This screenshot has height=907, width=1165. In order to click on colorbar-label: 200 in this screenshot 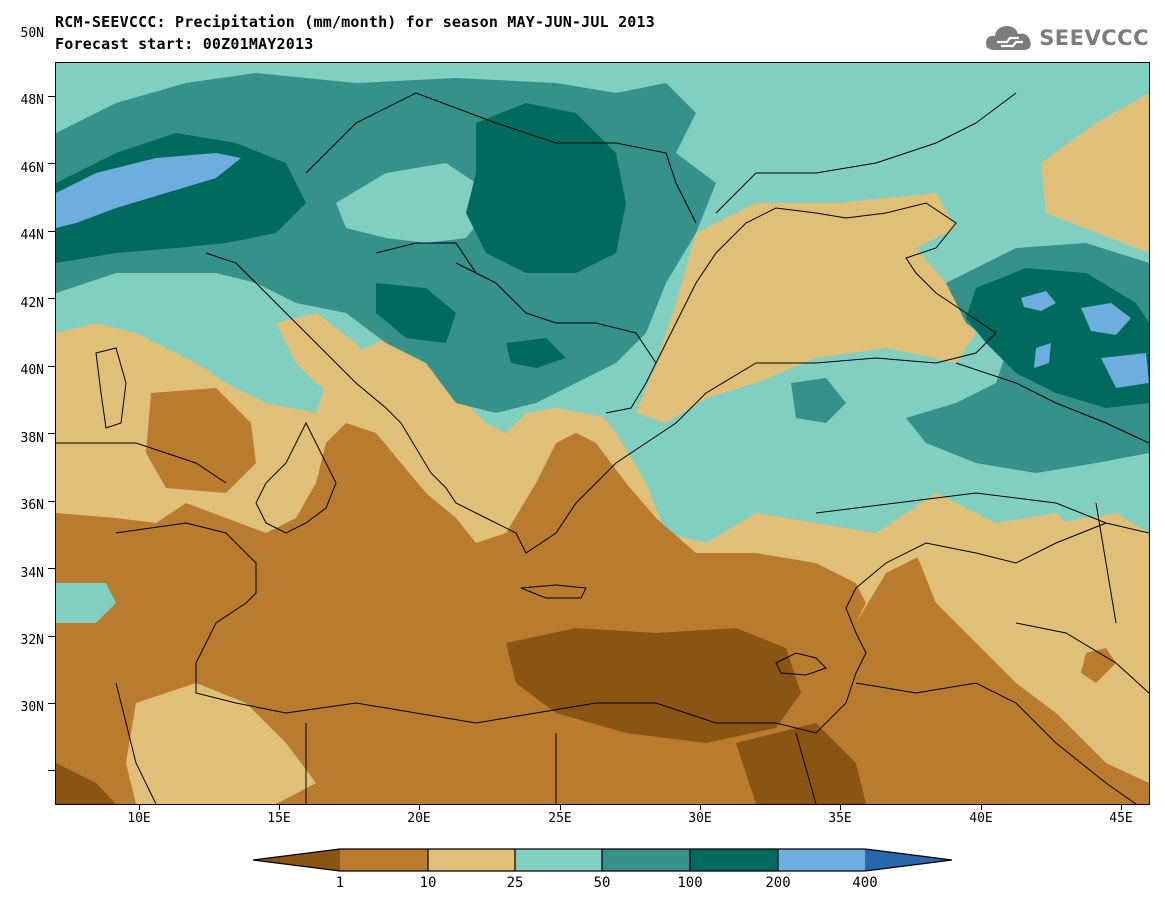, I will do `click(778, 883)`.